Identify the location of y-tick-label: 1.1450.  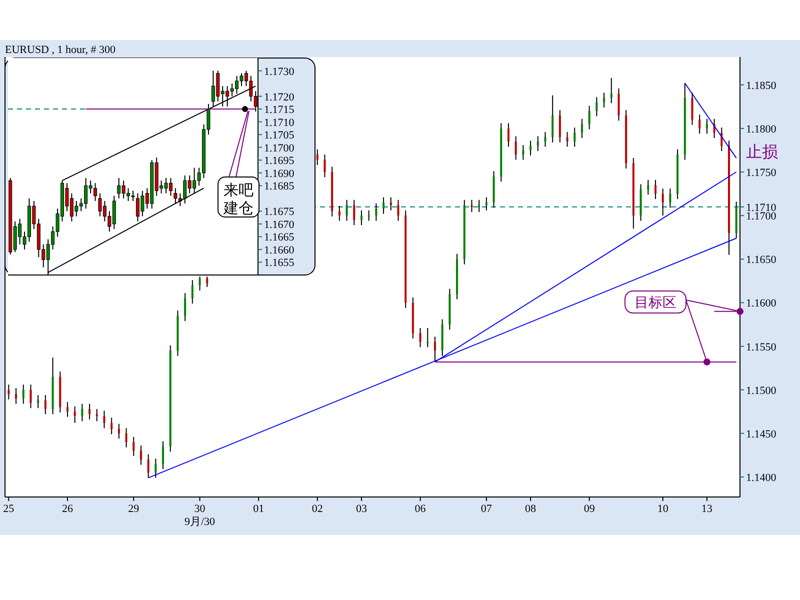
(761, 434).